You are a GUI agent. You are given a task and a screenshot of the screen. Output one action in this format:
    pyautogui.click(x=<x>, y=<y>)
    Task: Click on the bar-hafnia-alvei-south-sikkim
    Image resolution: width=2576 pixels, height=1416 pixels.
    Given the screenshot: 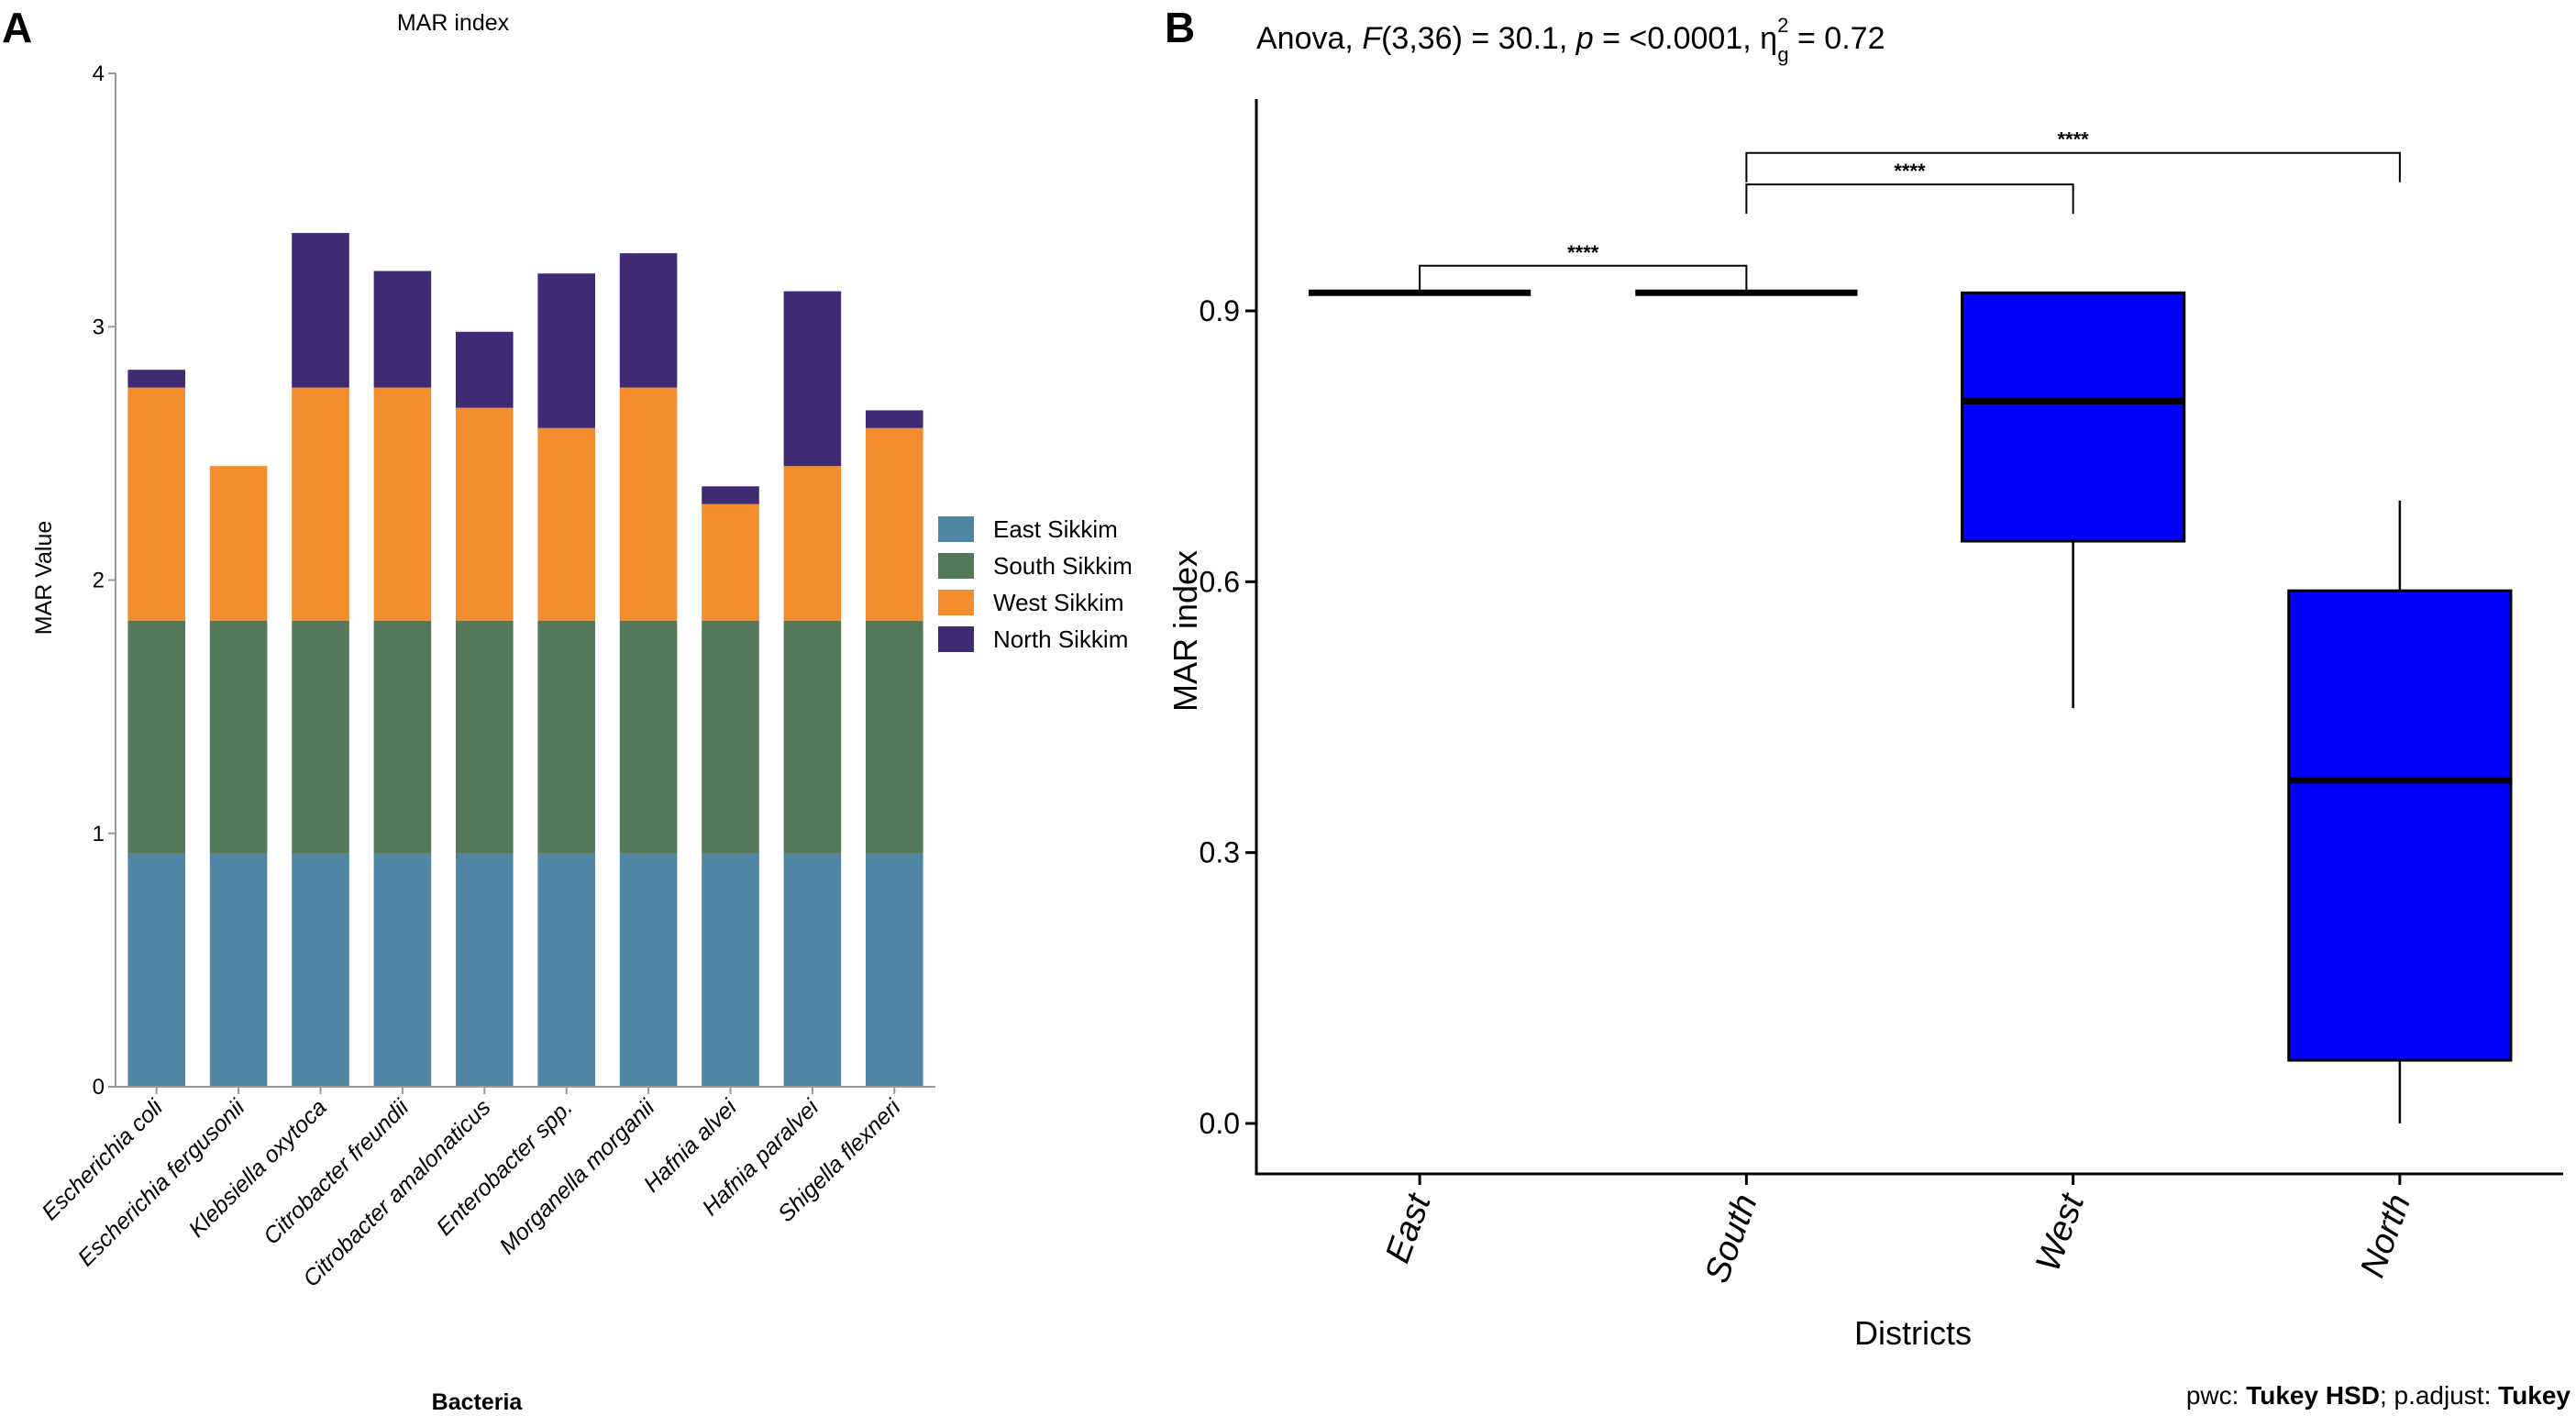 What is the action you would take?
    pyautogui.click(x=730, y=737)
    